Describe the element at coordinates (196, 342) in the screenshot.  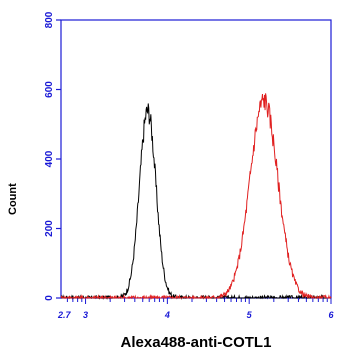
I see `x-axis-label: Alexa488-anti-COTL1` at that location.